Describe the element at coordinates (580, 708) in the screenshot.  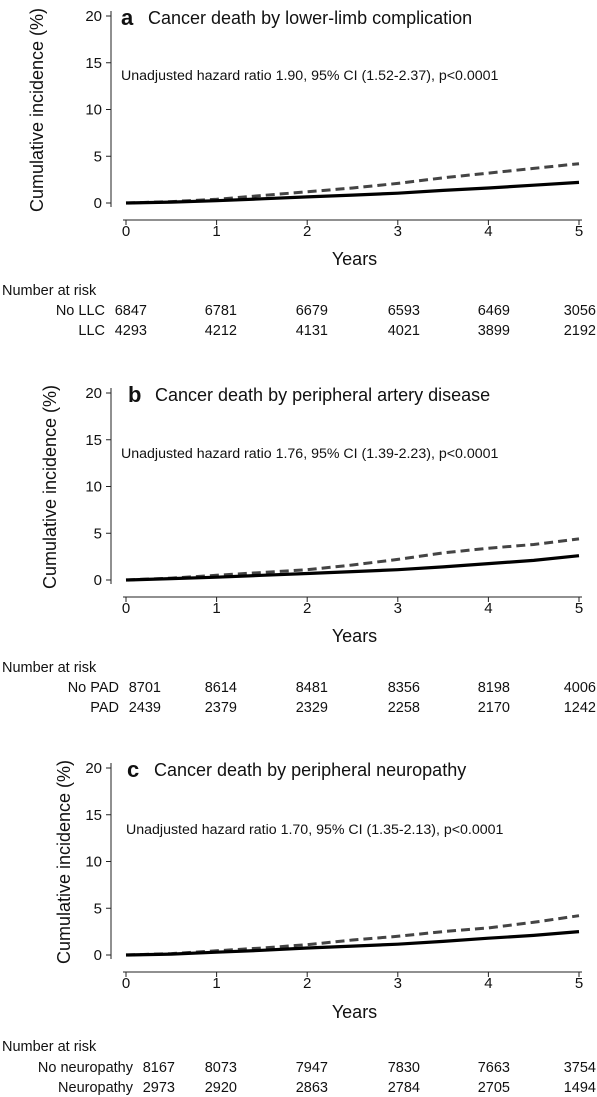
I see `risk-value: 1242` at that location.